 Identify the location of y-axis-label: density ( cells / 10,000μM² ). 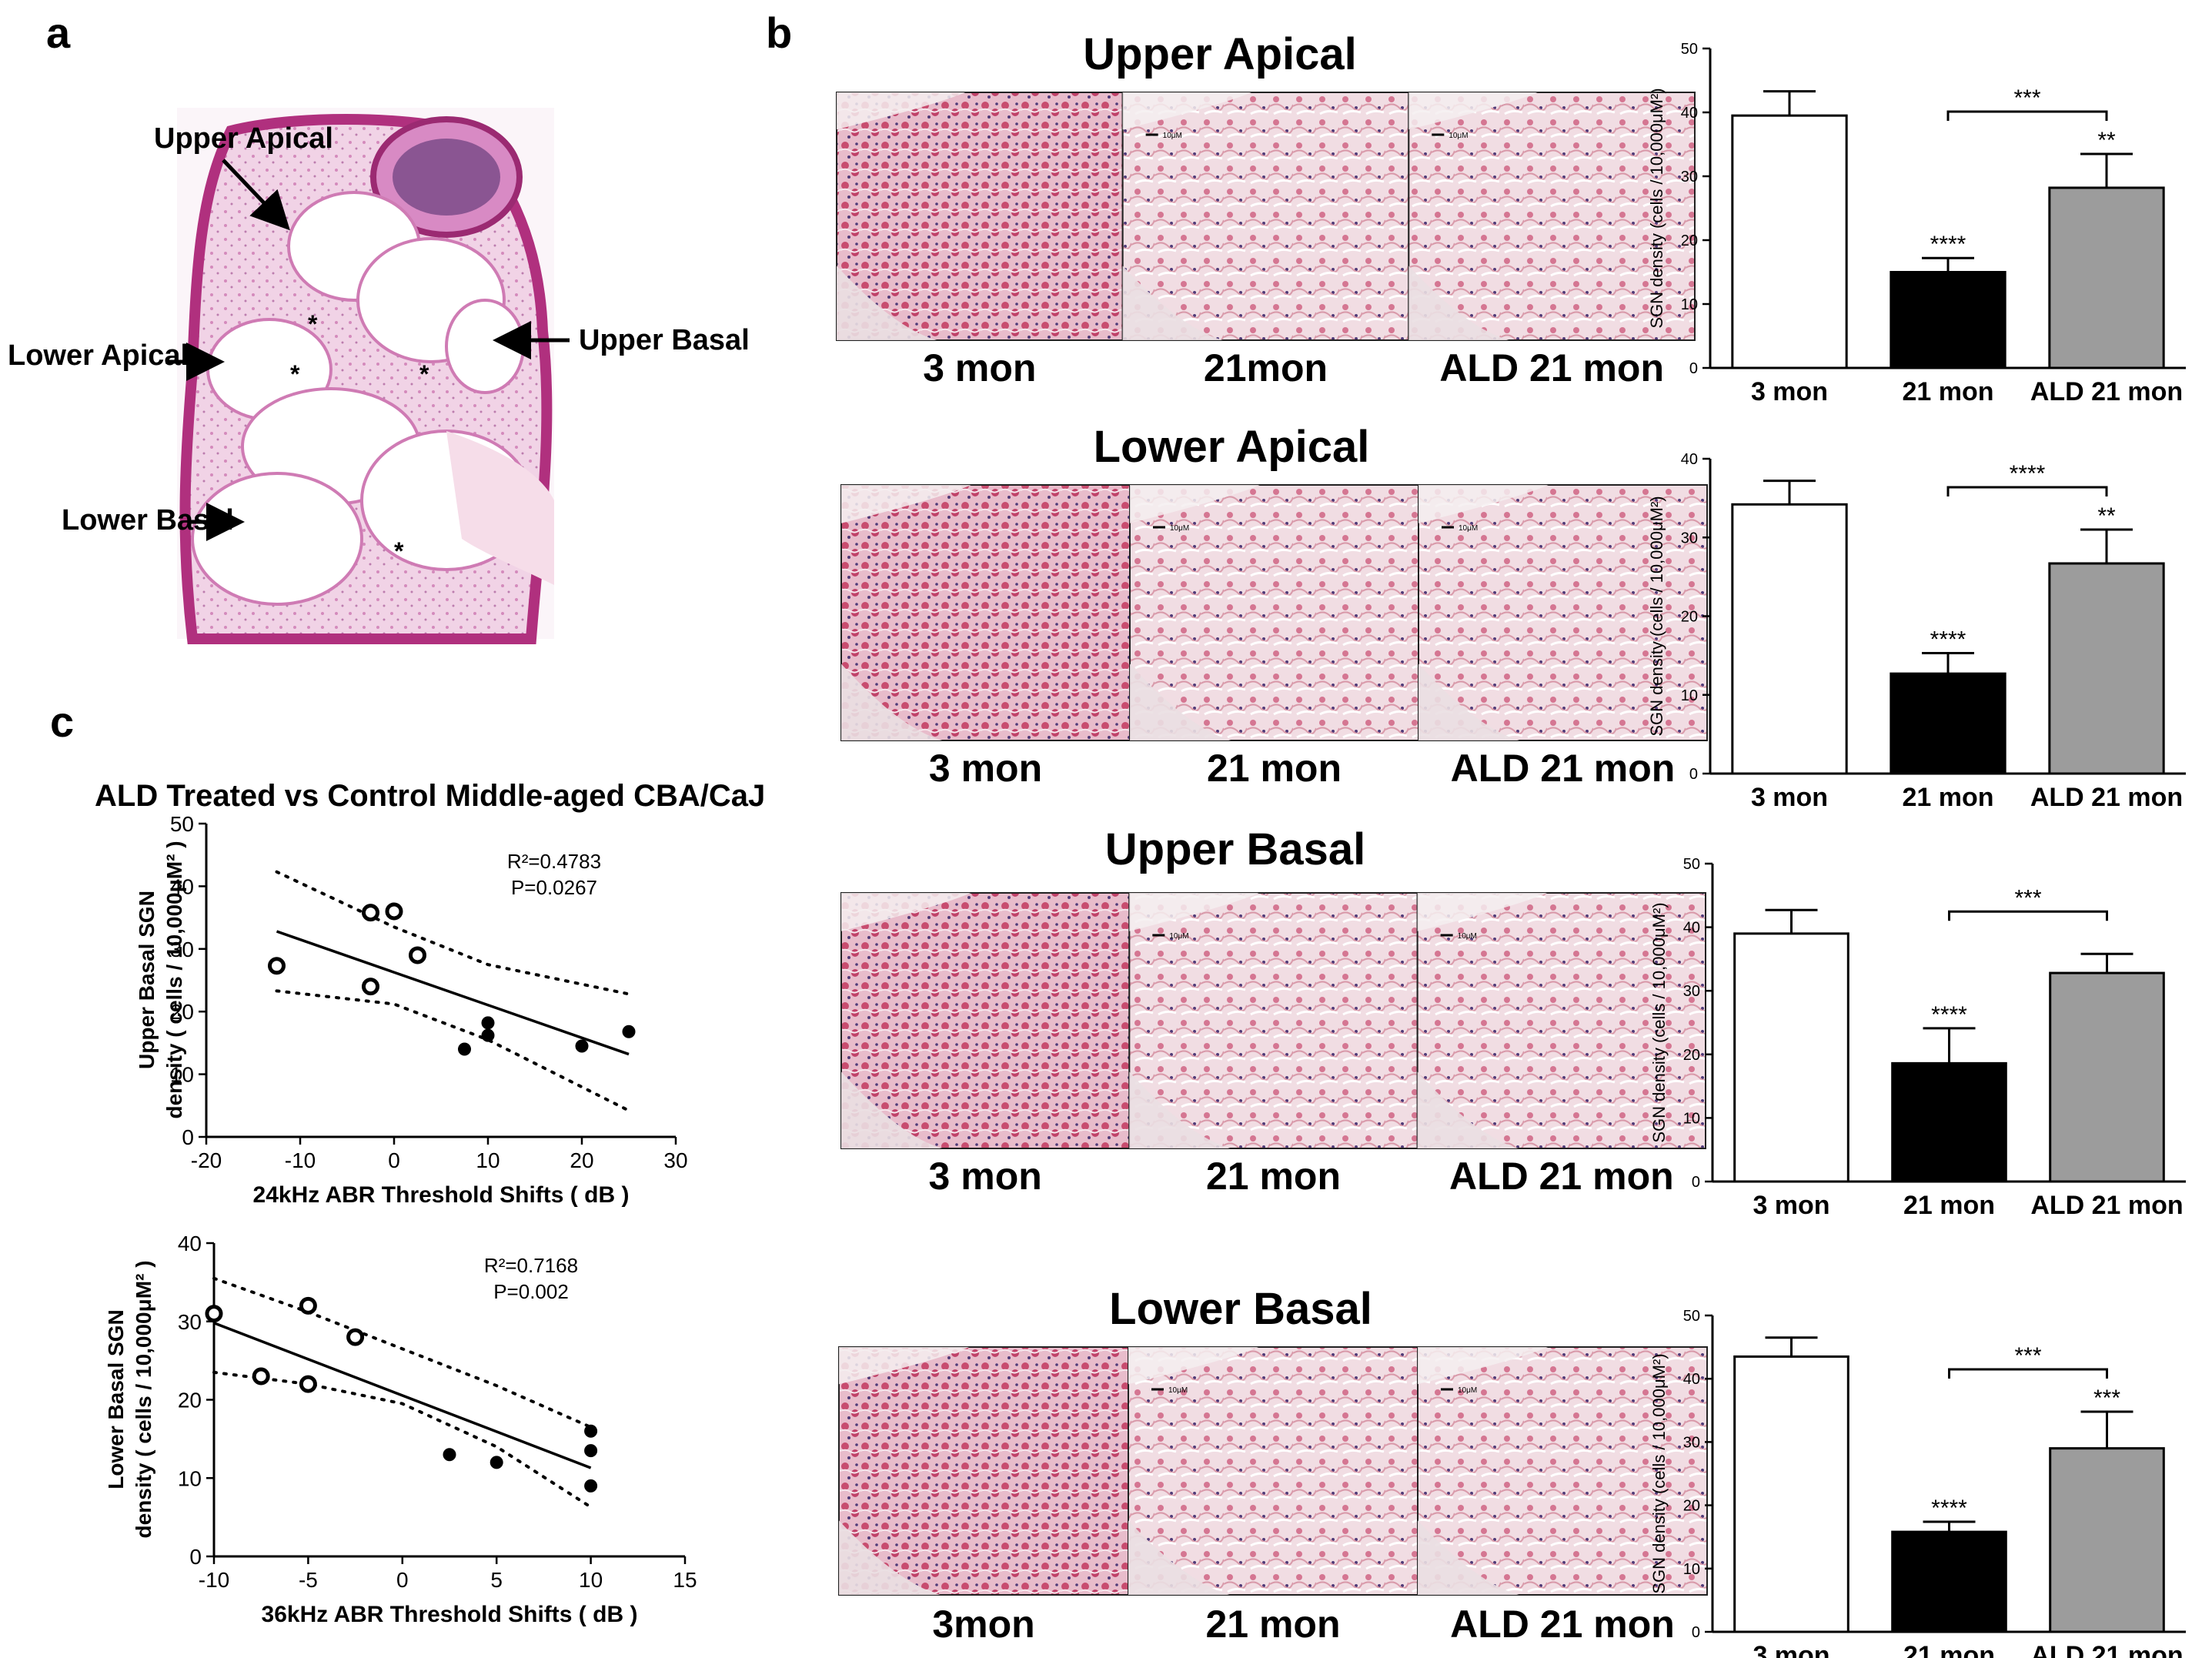
(143, 1399).